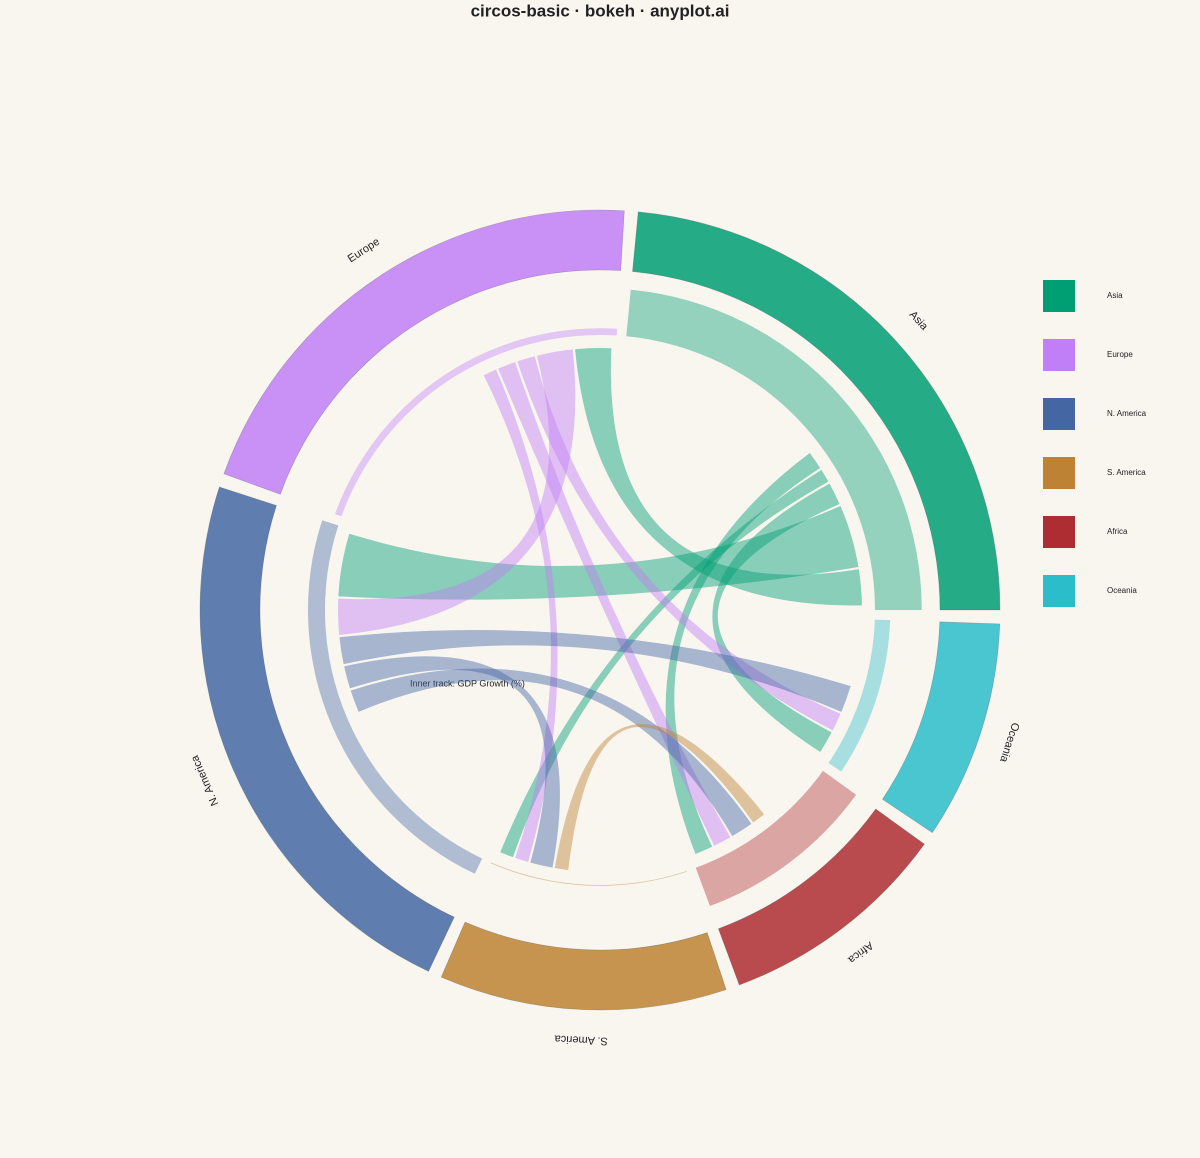  I want to click on segment-label: Europe, so click(364, 251).